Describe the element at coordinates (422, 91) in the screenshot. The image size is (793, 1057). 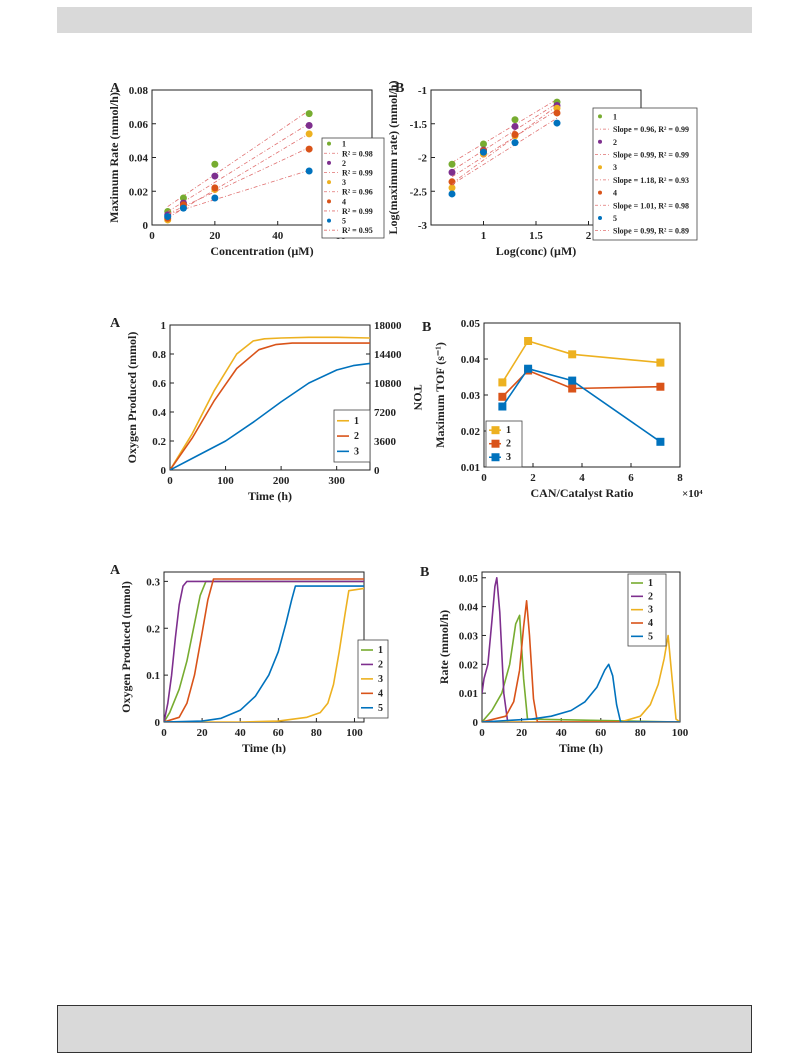
I see `y-tick-label: -1` at that location.